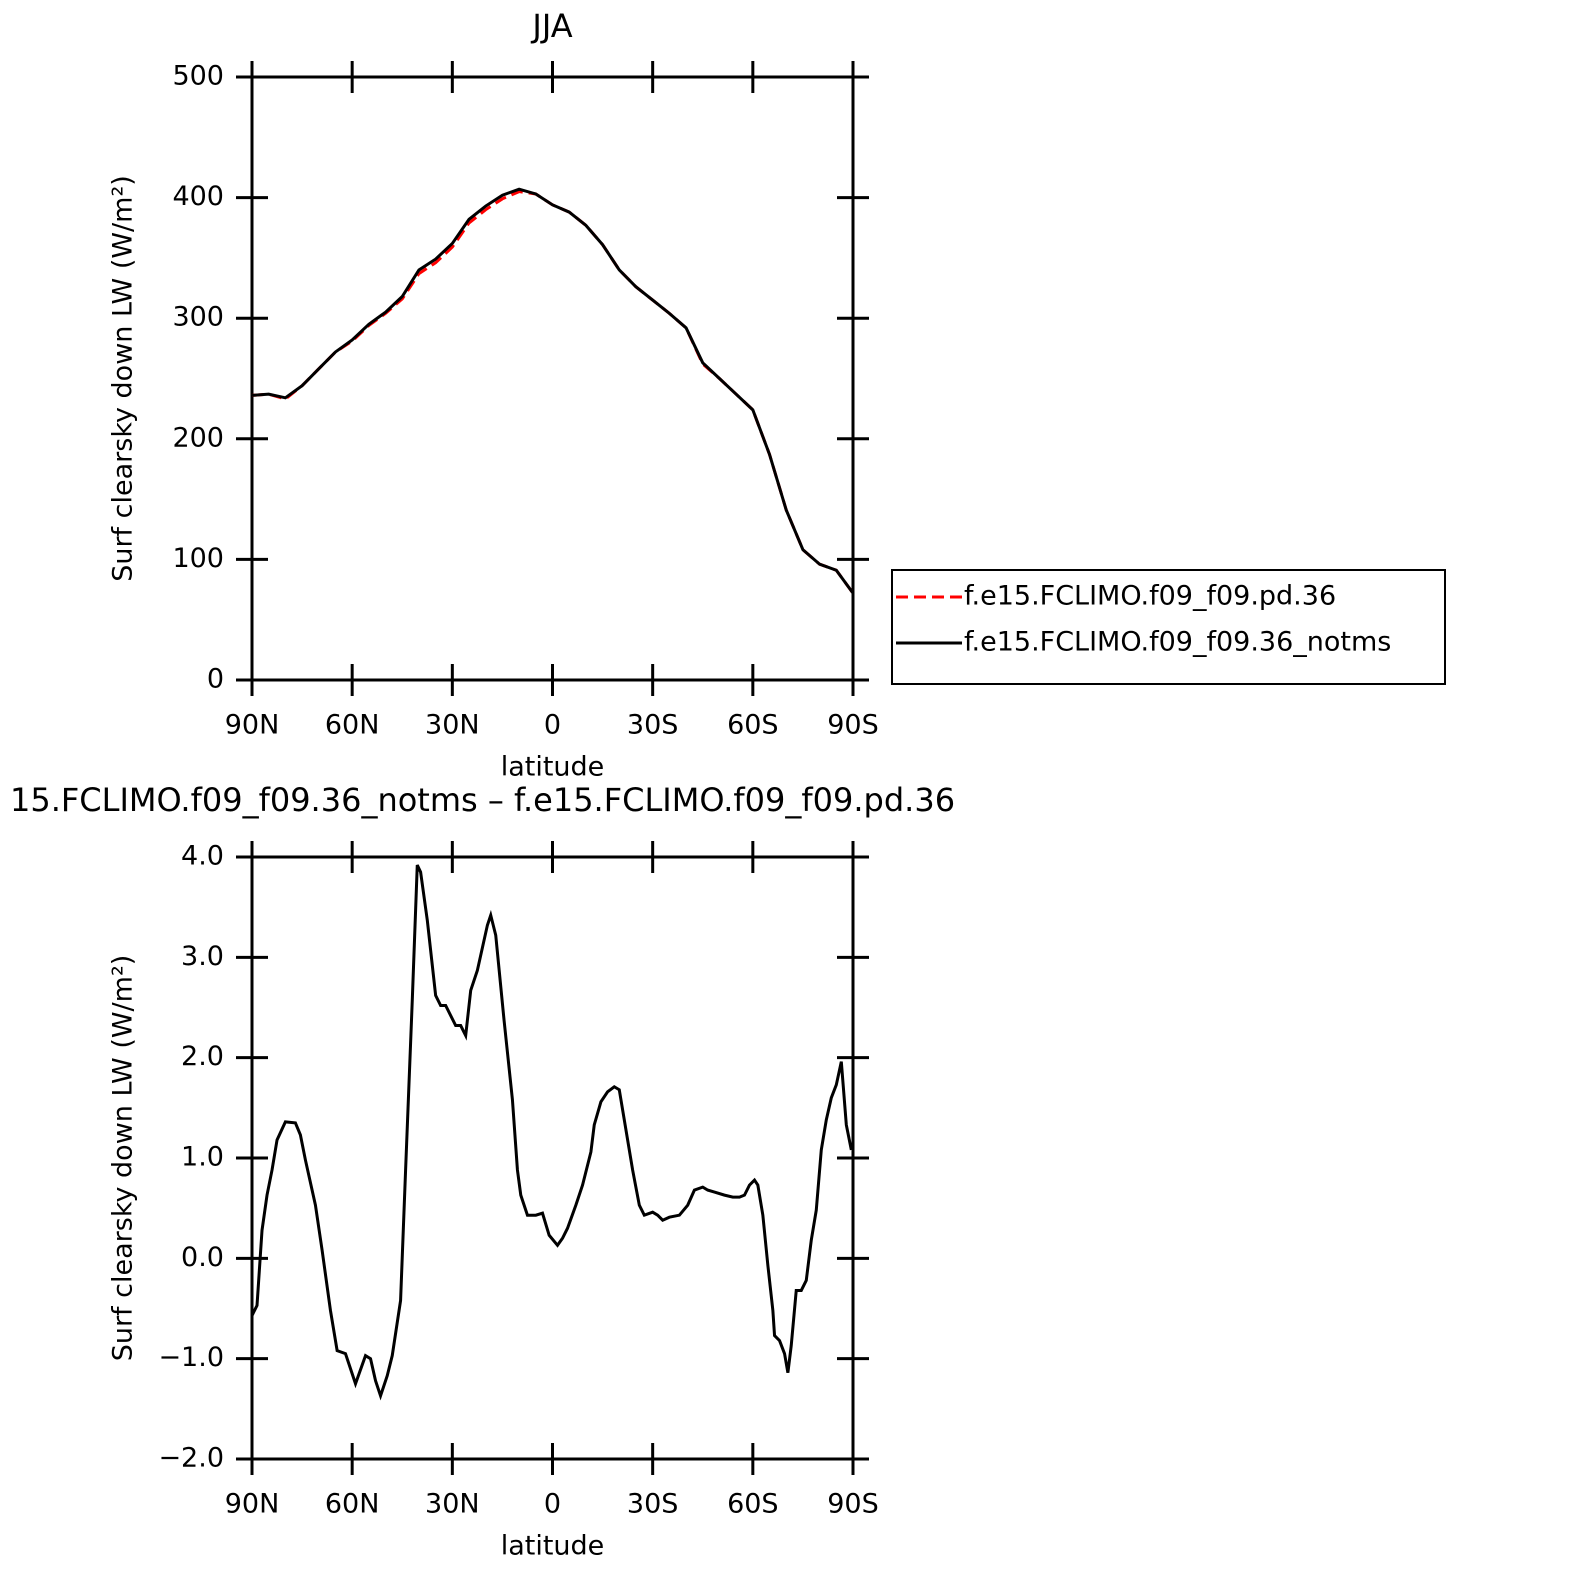 This screenshot has width=1569, height=1589. I want to click on legend-label: f.e15.FCLIMO.f09_f09.pd.36, so click(1150, 596).